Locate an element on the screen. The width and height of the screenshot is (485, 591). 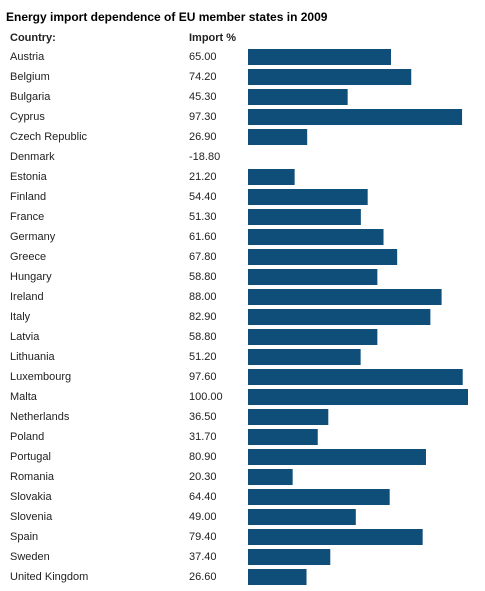
country-label: Sweden is located at coordinates (30, 557).